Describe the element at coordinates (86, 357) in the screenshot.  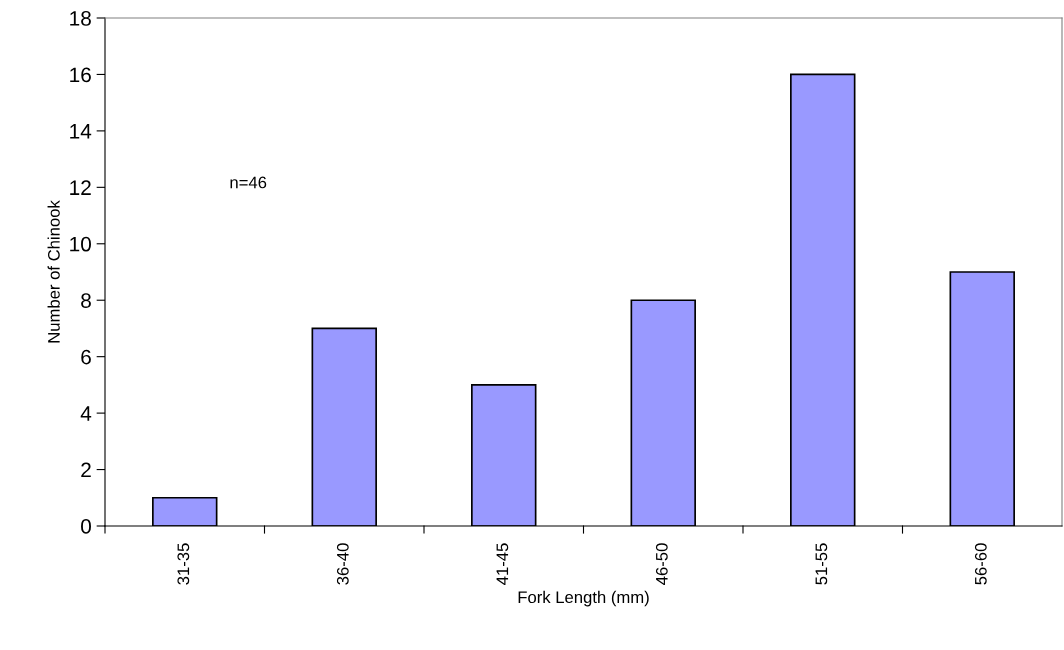
I see `y-tick-label: 6` at that location.